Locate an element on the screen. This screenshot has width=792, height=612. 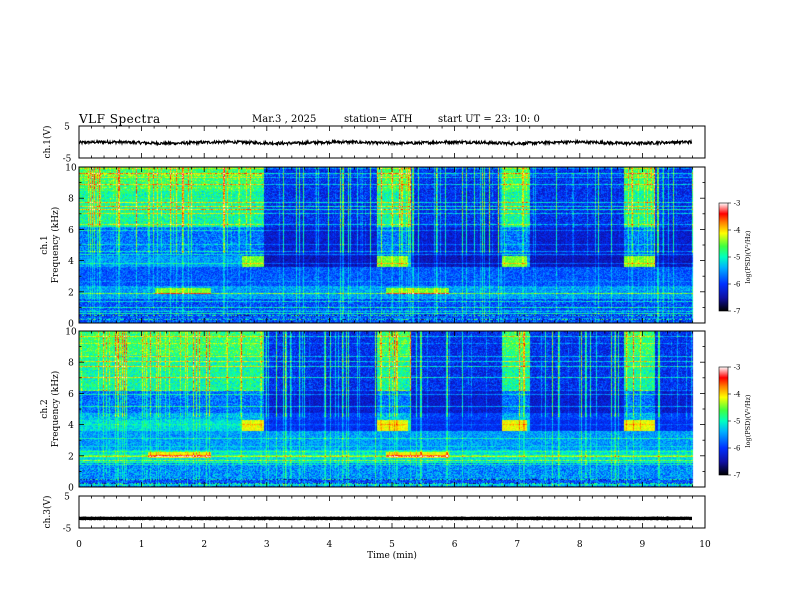
station-label: station= ATH is located at coordinates (378, 119).